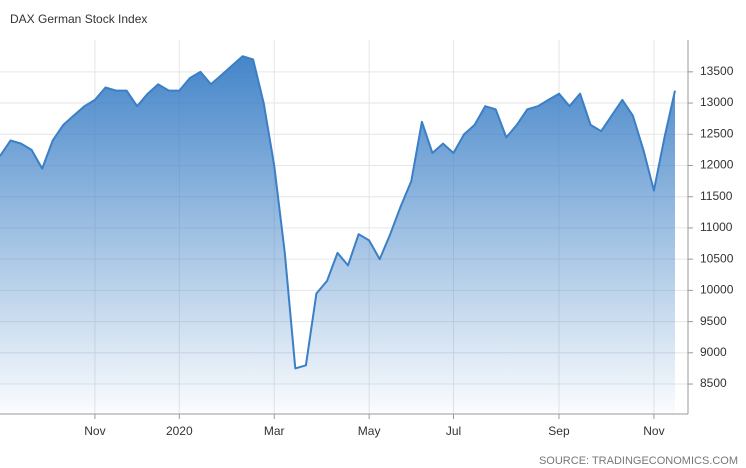 The height and width of the screenshot is (468, 746). What do you see at coordinates (369, 431) in the screenshot?
I see `x-tick-label: May` at bounding box center [369, 431].